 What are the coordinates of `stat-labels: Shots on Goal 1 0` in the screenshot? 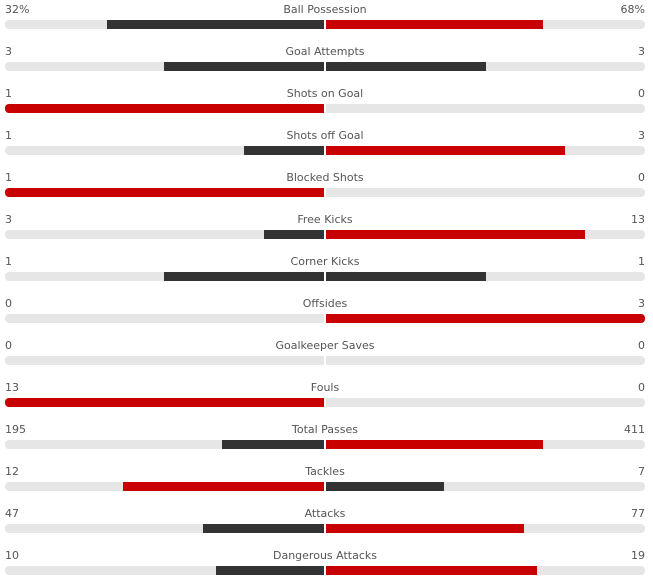 It's located at (325, 94).